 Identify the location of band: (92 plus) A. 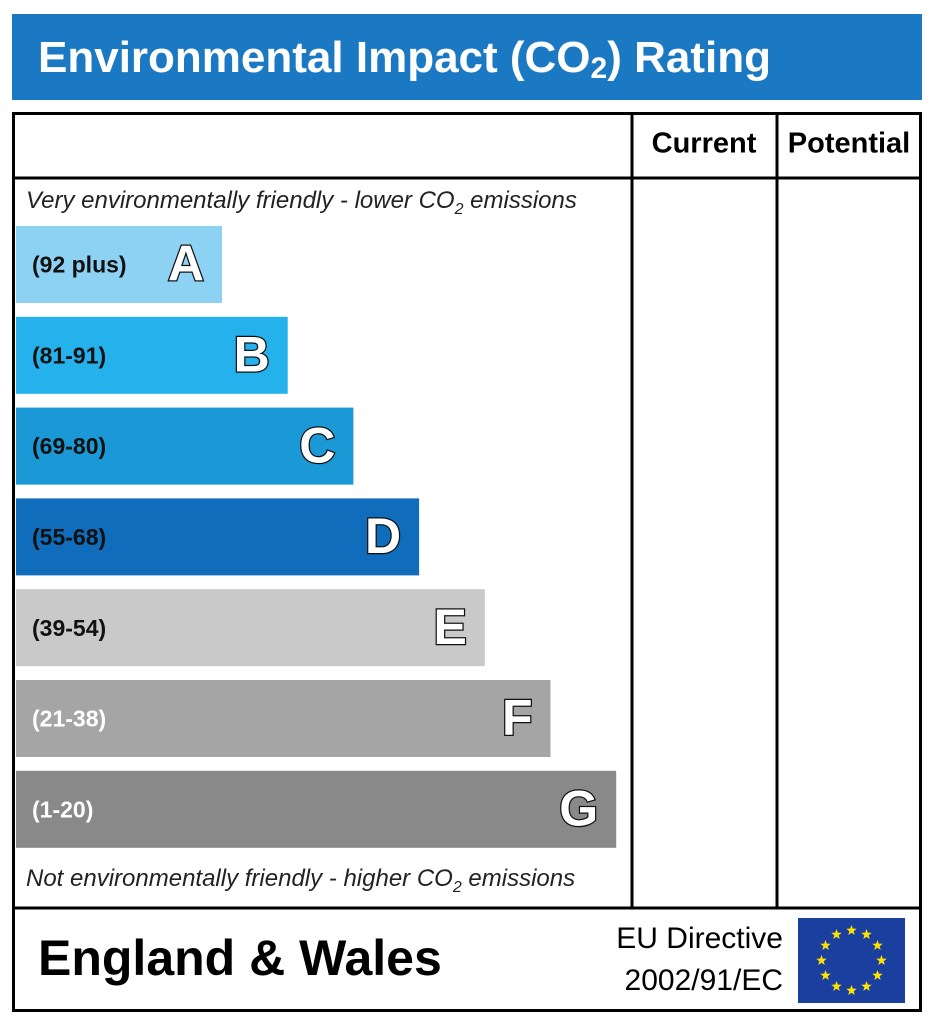
(119, 264).